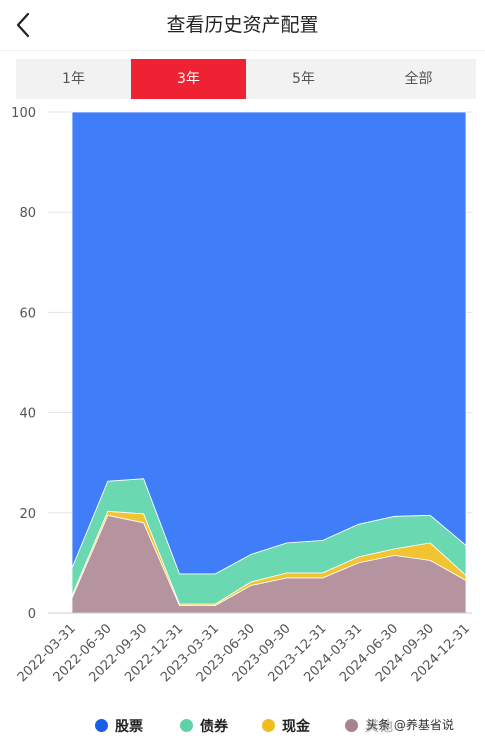 The image size is (485, 742). I want to click on y-tick-label: 0, so click(32, 614).